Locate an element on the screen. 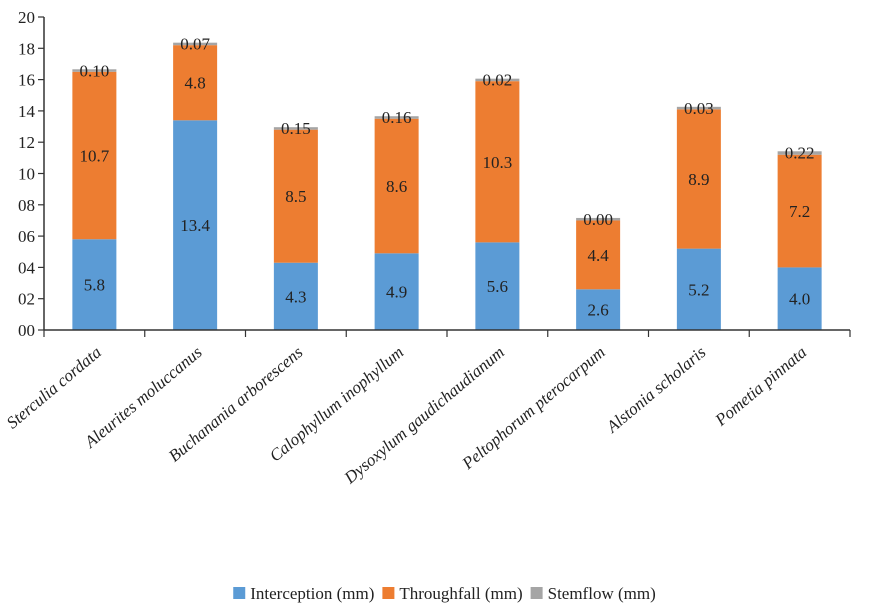 Image resolution: width=889 pixels, height=612 pixels. data-label: 4.4 is located at coordinates (599, 255).